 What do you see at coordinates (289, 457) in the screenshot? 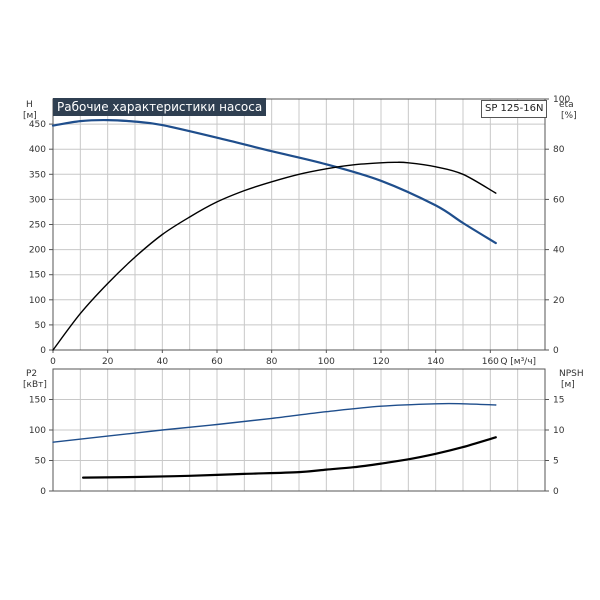
I see `series-line-npsh` at bounding box center [289, 457].